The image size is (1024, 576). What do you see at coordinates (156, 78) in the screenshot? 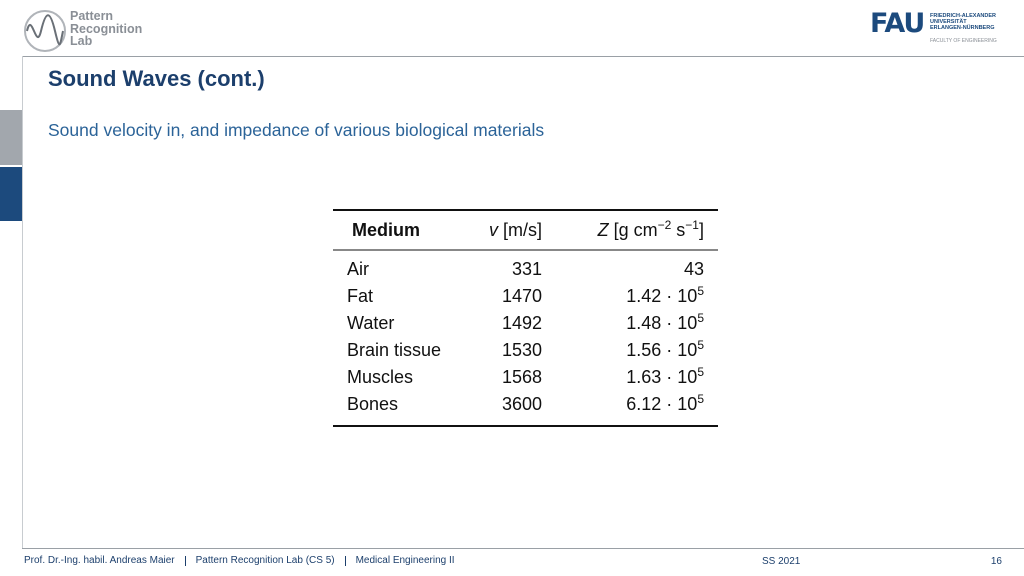
I see `slide-title: Sound Waves (cont.)` at bounding box center [156, 78].